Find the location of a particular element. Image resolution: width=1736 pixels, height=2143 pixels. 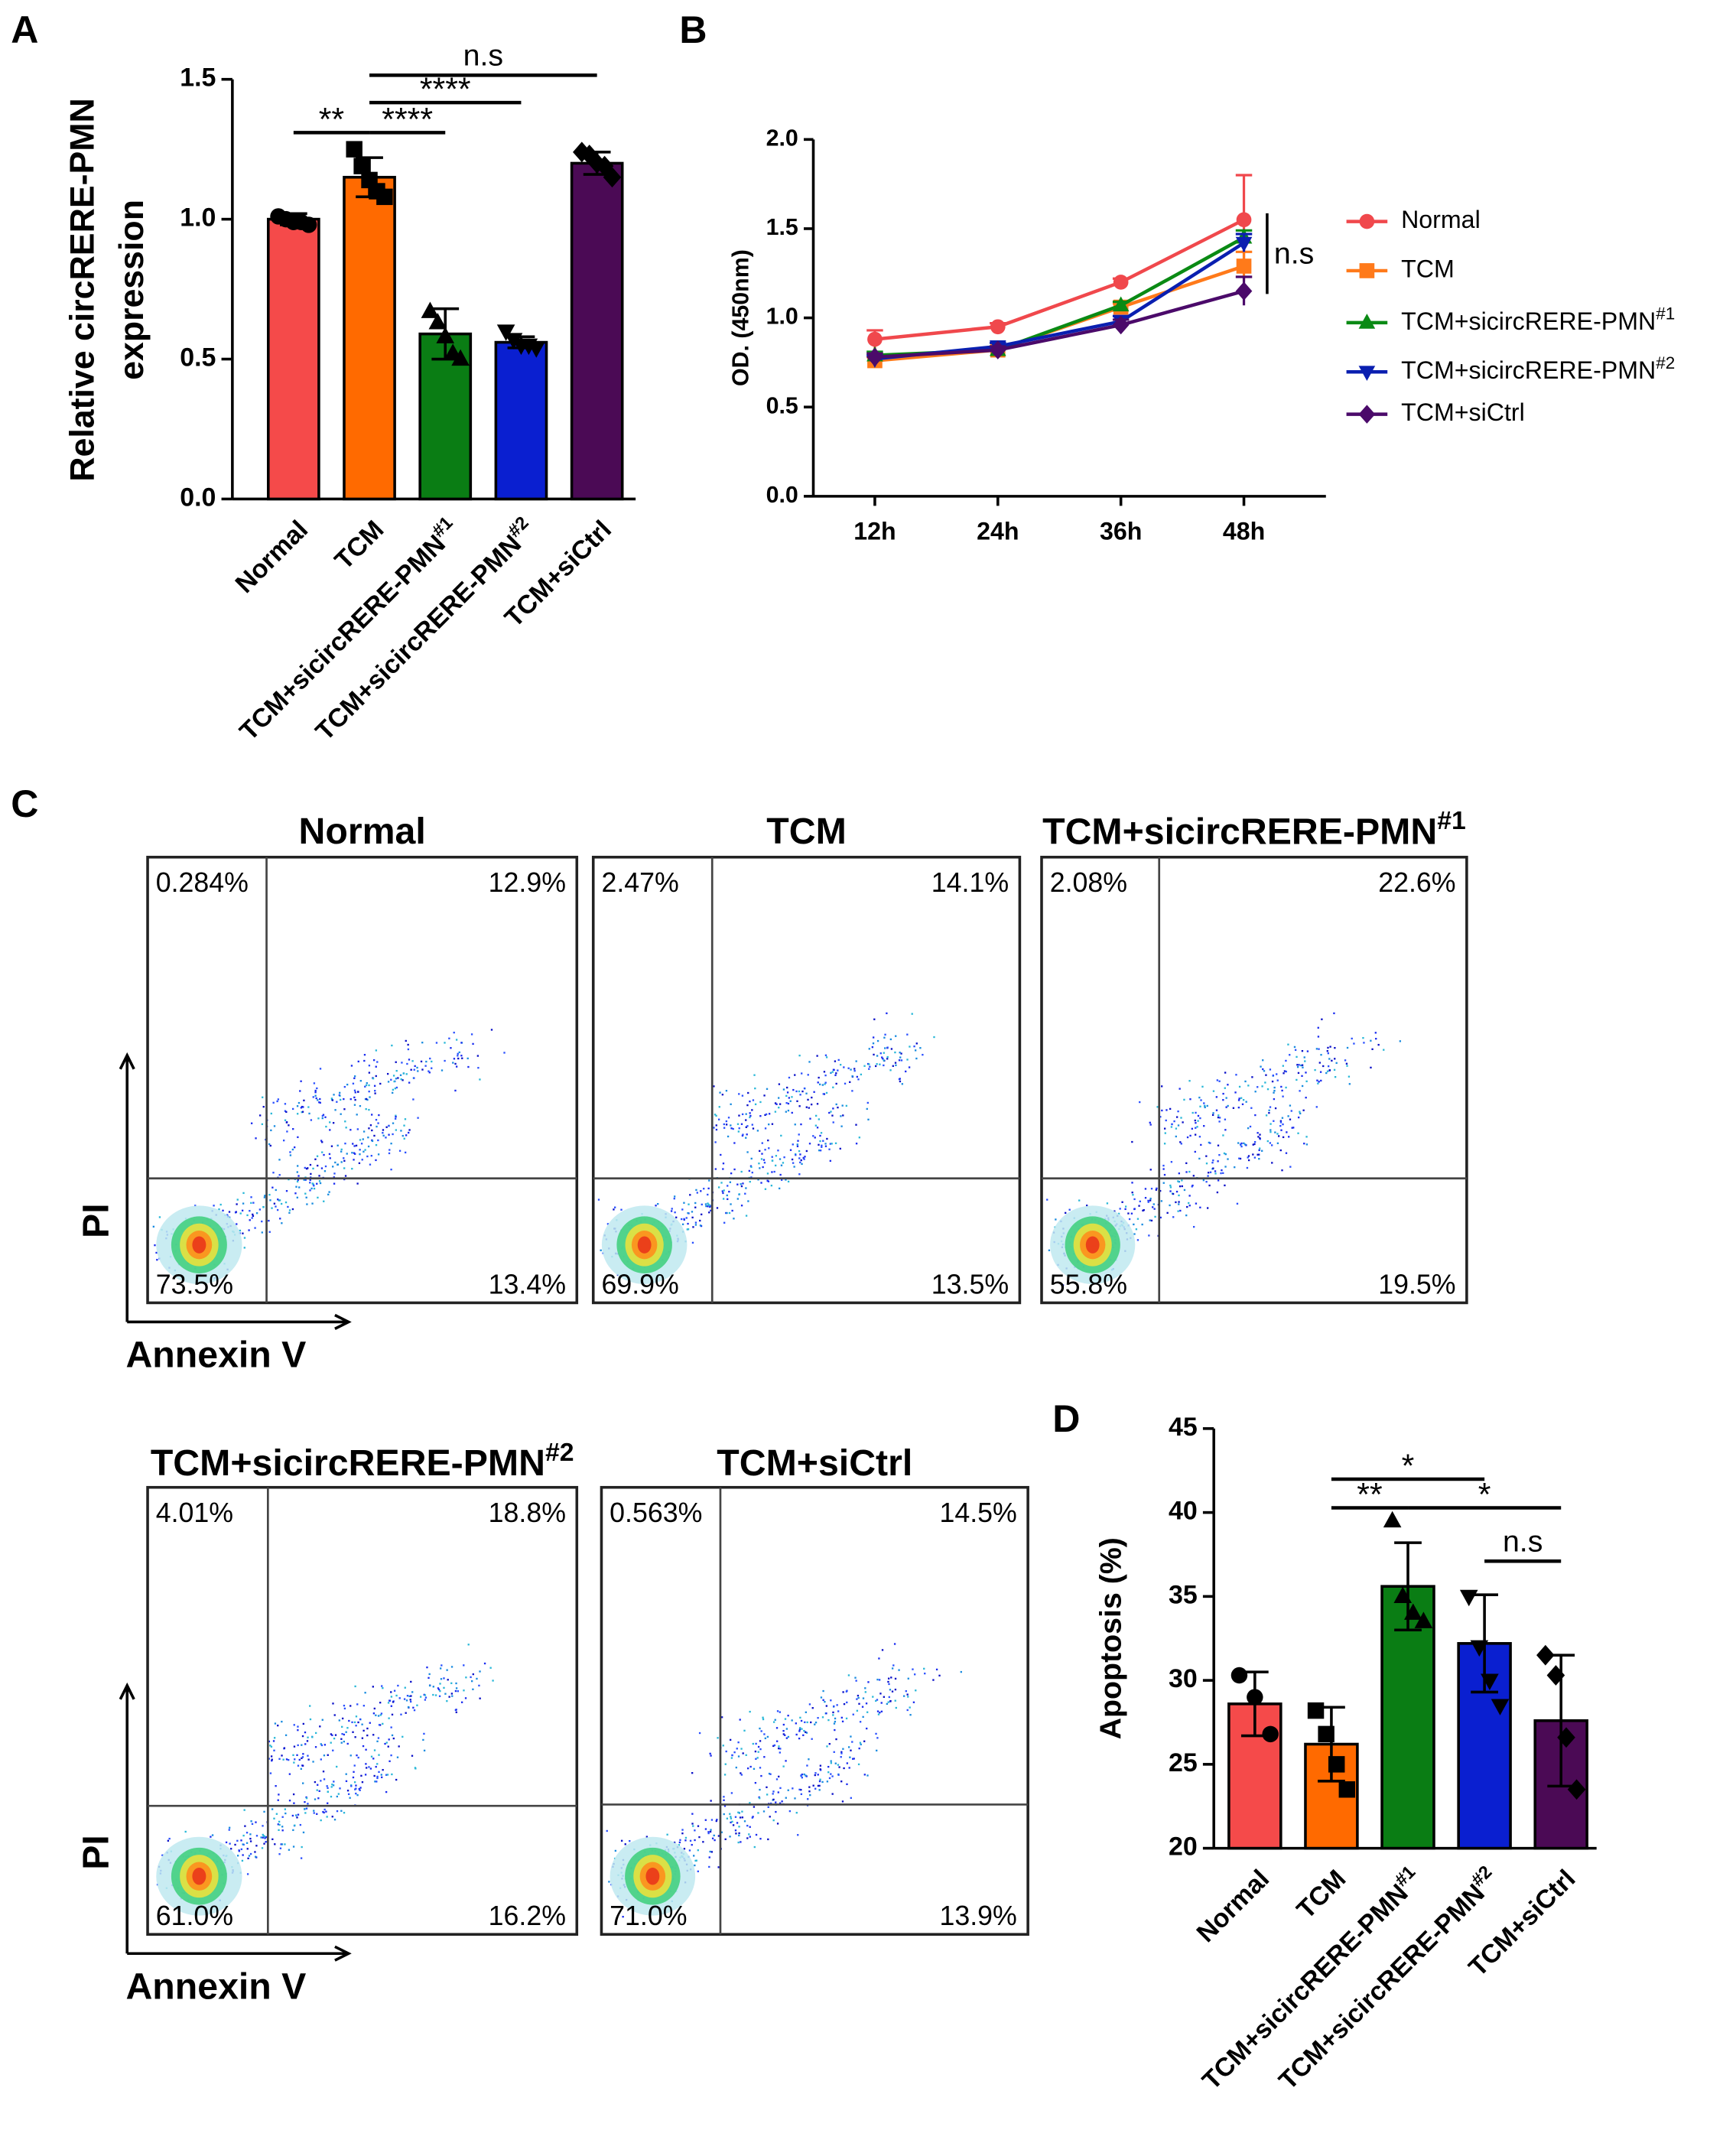

axis-arrow is located at coordinates (239, 1953).